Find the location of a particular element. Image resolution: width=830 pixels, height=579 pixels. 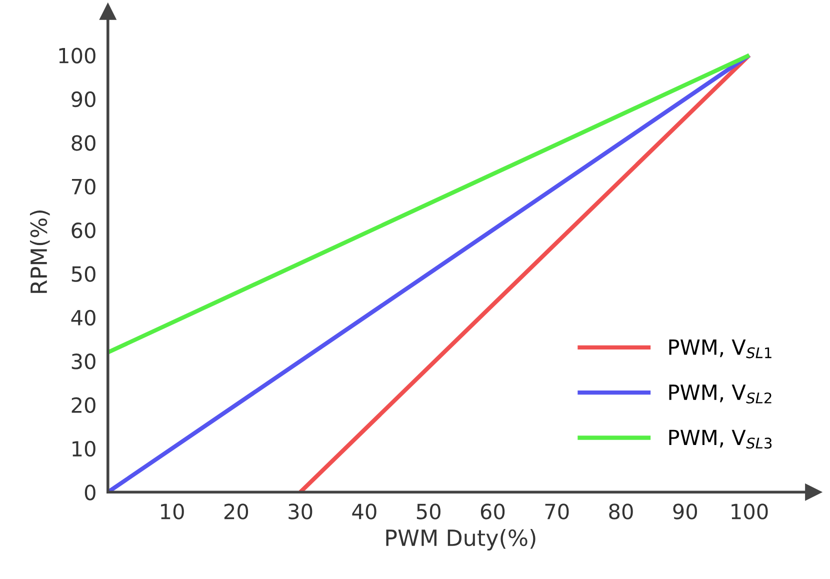

legend-label: PWM, V$_{SL2}$ is located at coordinates (720, 394).